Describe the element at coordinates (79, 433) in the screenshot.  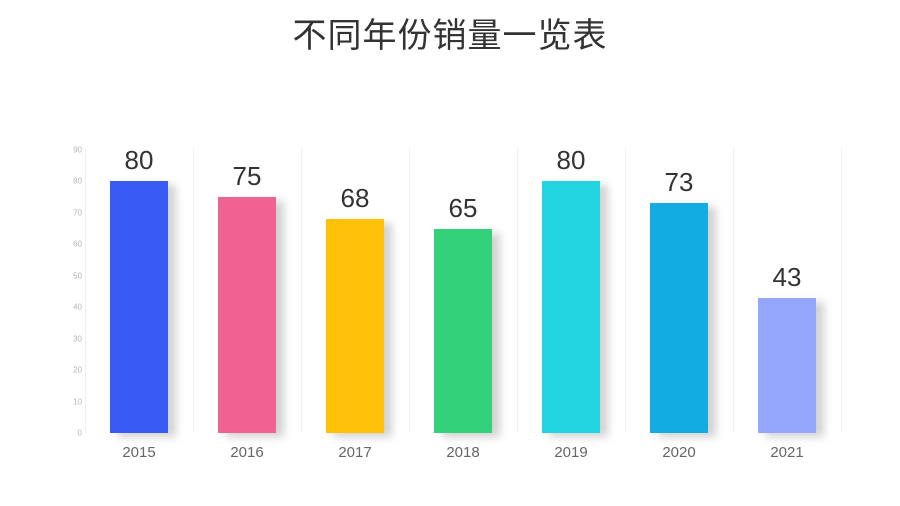
I see `y-tick-label: 0` at that location.